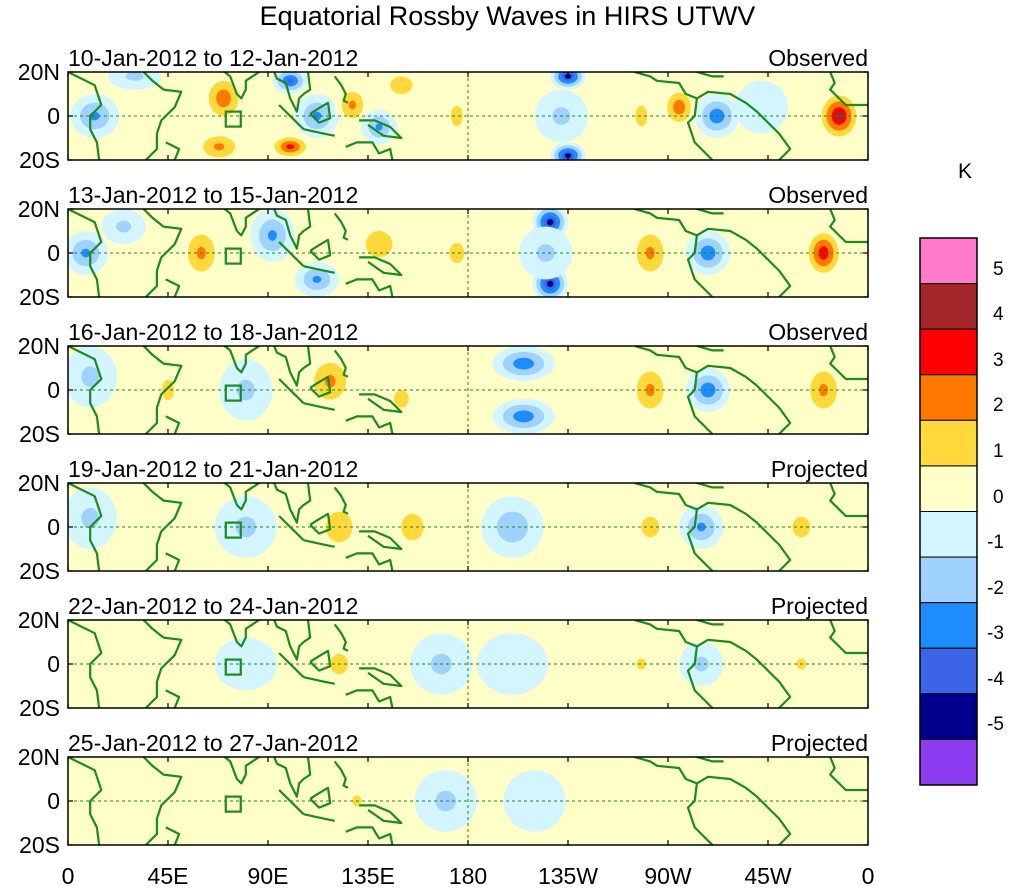 The image size is (1015, 890). What do you see at coordinates (68, 876) in the screenshot?
I see `lon-tick-label: 0` at bounding box center [68, 876].